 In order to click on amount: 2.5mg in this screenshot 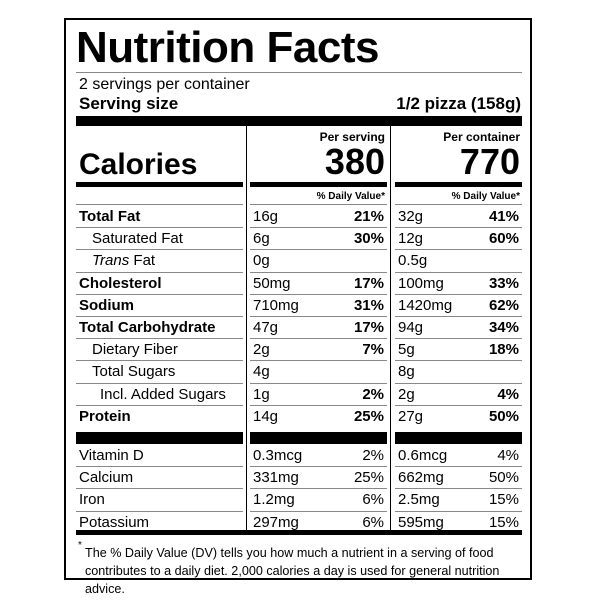, I will do `click(419, 500)`.